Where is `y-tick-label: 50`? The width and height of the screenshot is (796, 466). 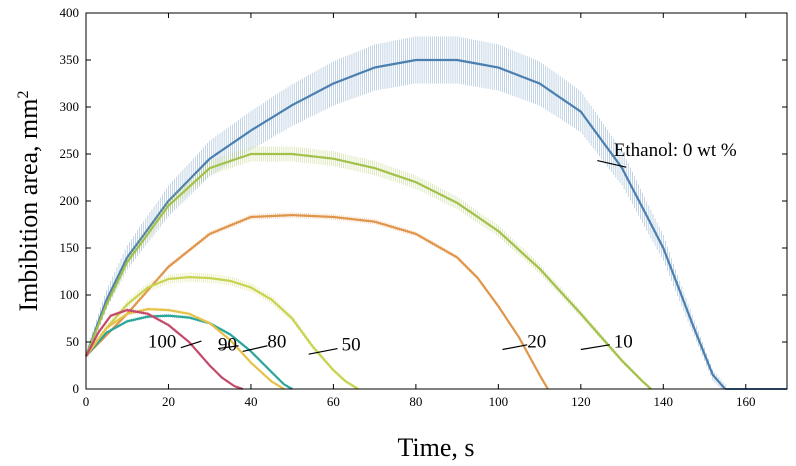 y-tick-label: 50 is located at coordinates (72, 341).